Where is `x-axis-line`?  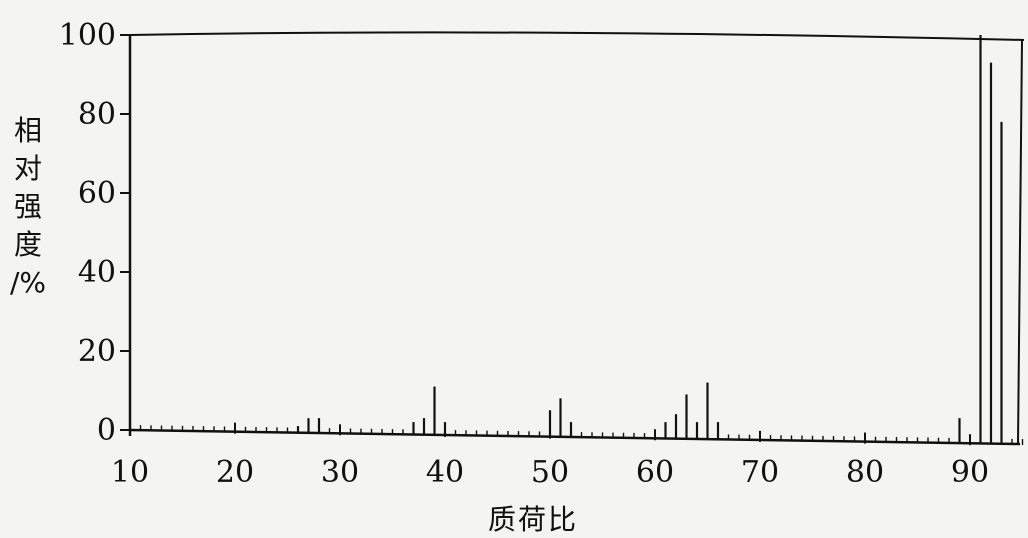 x-axis-line is located at coordinates (575, 437).